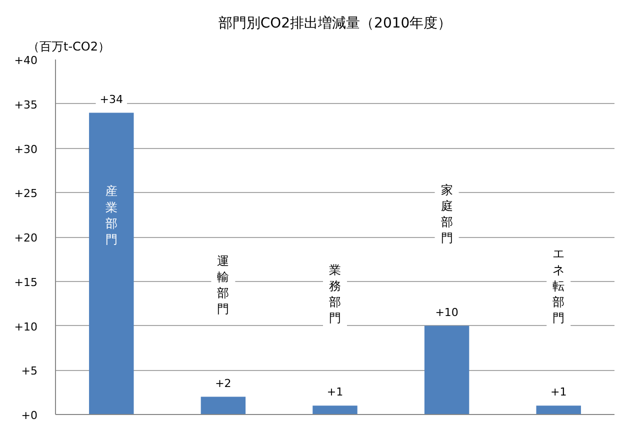 The width and height of the screenshot is (639, 427). What do you see at coordinates (223, 285) in the screenshot?
I see `x-tick-label: 運輸部門` at bounding box center [223, 285].